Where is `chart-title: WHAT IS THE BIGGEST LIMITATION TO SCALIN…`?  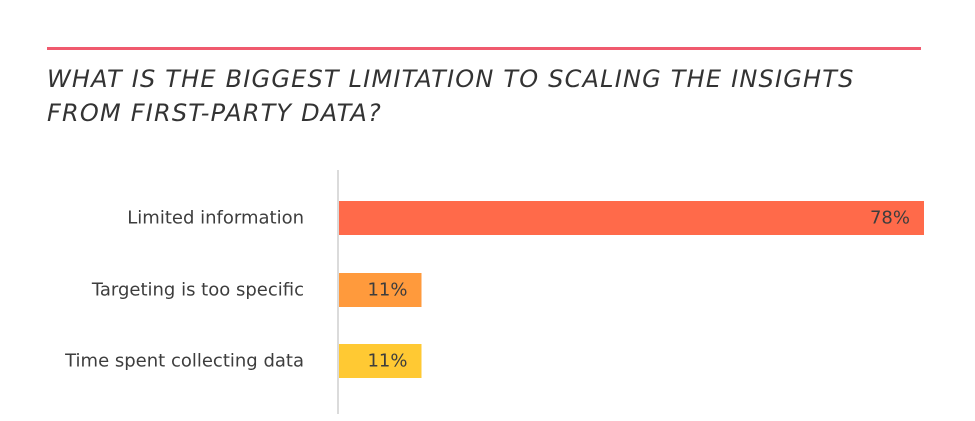 chart-title: WHAT IS THE BIGGEST LIMITATION TO SCALIN… is located at coordinates (451, 96).